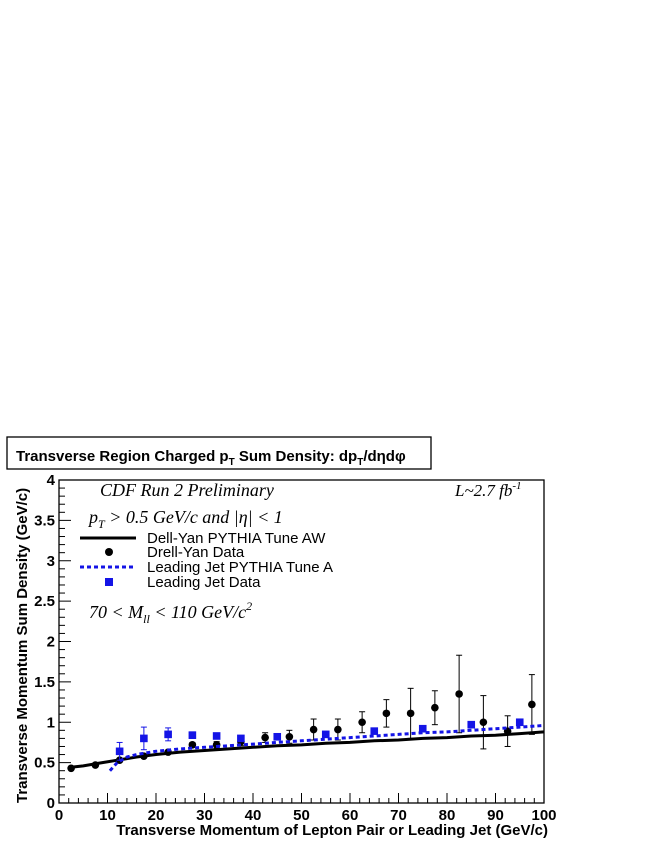  What do you see at coordinates (22, 645) in the screenshot?
I see `y-axis-label: Transverse Momentum Sum Density (GeV/c)` at bounding box center [22, 645].